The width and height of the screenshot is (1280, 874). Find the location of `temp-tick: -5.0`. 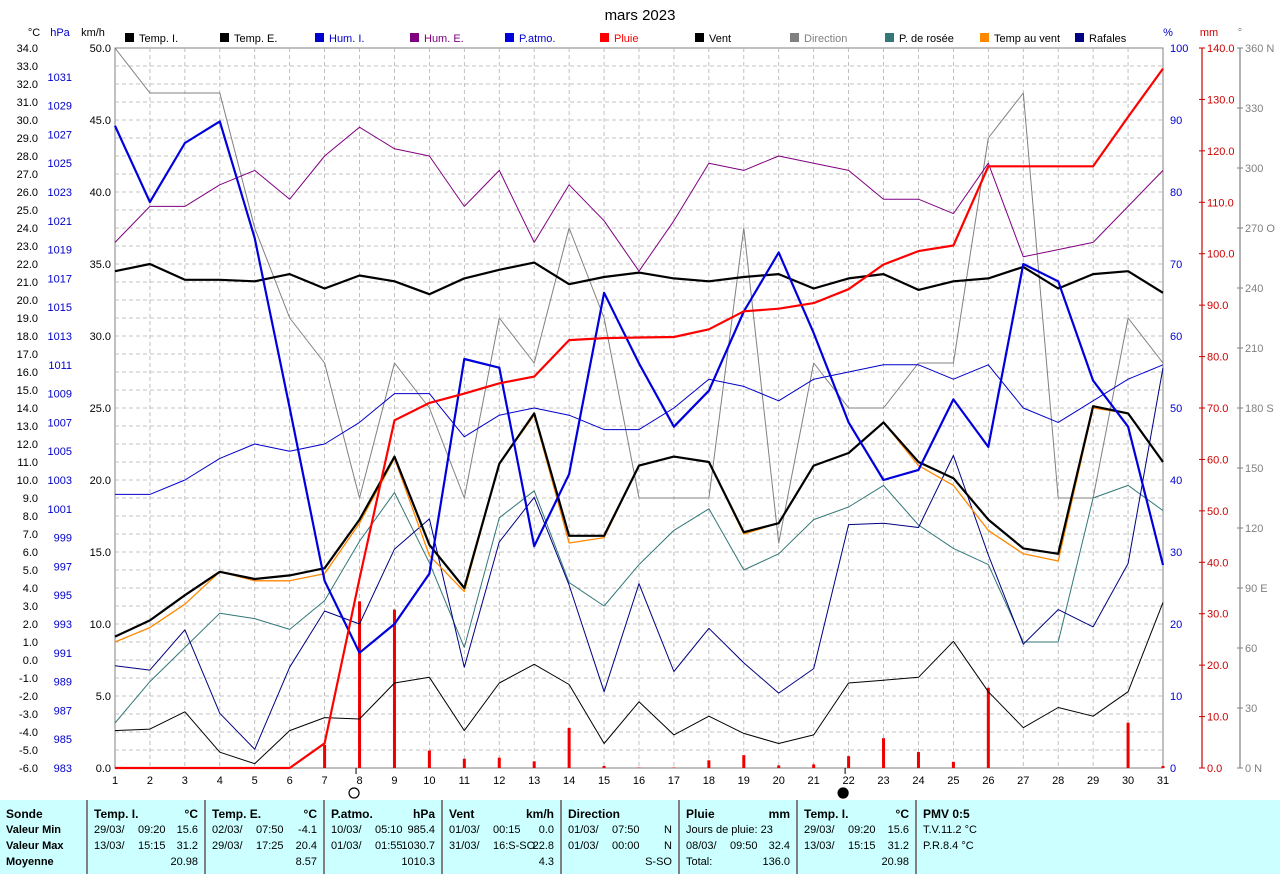

temp-tick: -5.0 is located at coordinates (28, 751).